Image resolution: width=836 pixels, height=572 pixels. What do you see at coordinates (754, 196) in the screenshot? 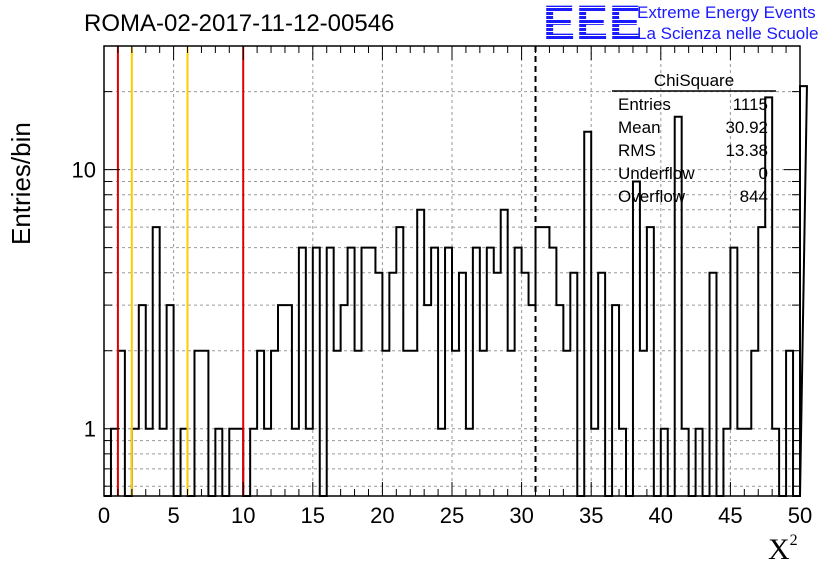
I see `stats-row-value: 844` at bounding box center [754, 196].